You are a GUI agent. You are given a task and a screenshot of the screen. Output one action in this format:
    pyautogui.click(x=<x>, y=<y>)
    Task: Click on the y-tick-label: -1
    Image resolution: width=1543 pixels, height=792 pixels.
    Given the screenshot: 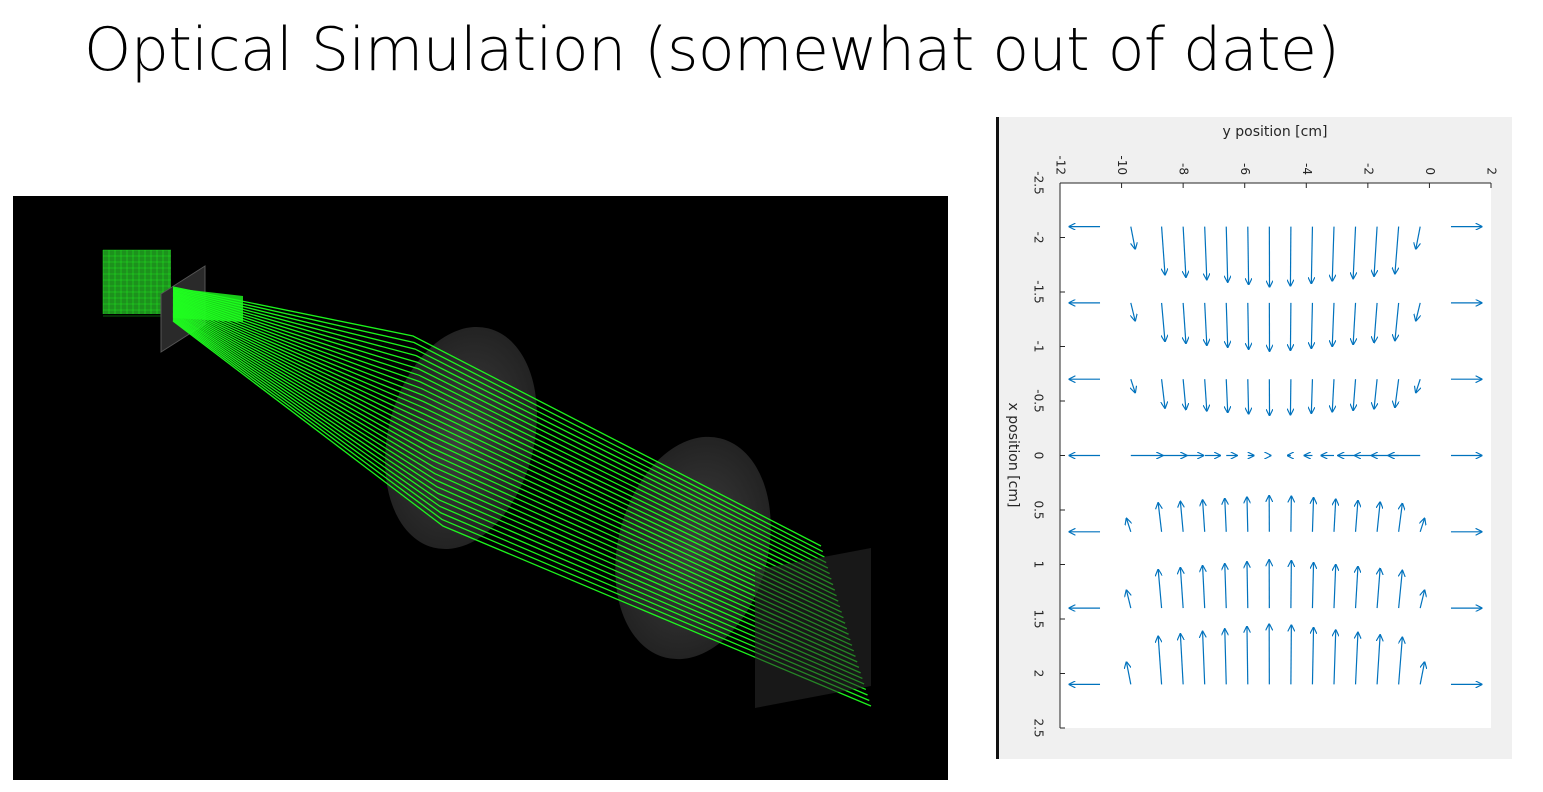 What is the action you would take?
    pyautogui.click(x=1039, y=347)
    